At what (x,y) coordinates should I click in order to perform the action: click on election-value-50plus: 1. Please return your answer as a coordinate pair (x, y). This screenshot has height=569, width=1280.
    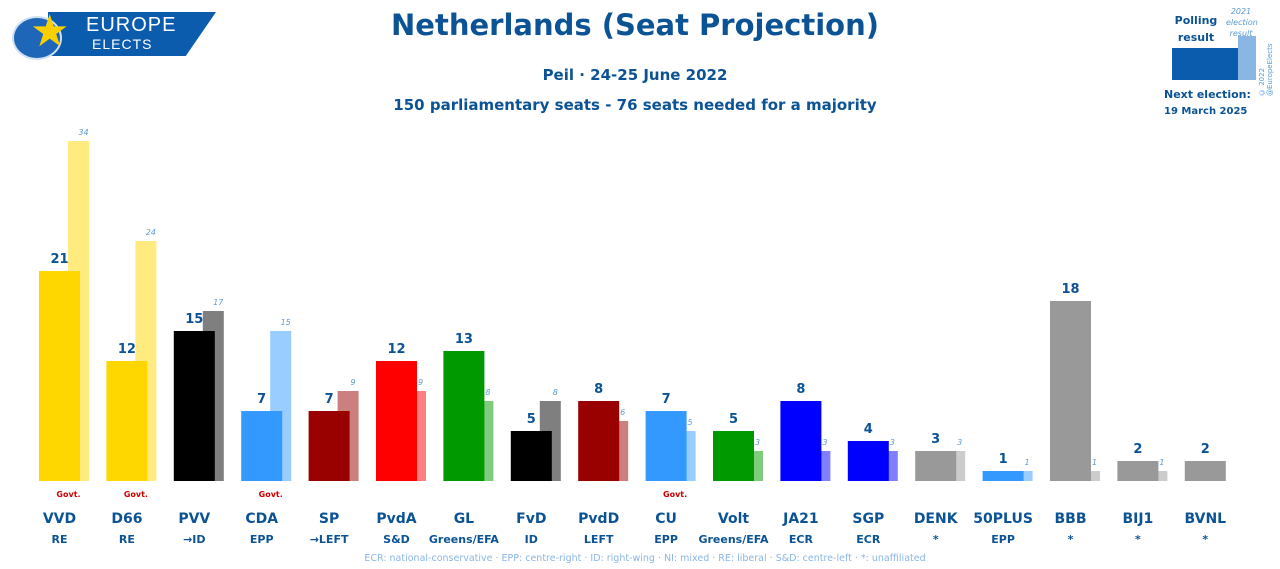
    Looking at the image, I should click on (1027, 462).